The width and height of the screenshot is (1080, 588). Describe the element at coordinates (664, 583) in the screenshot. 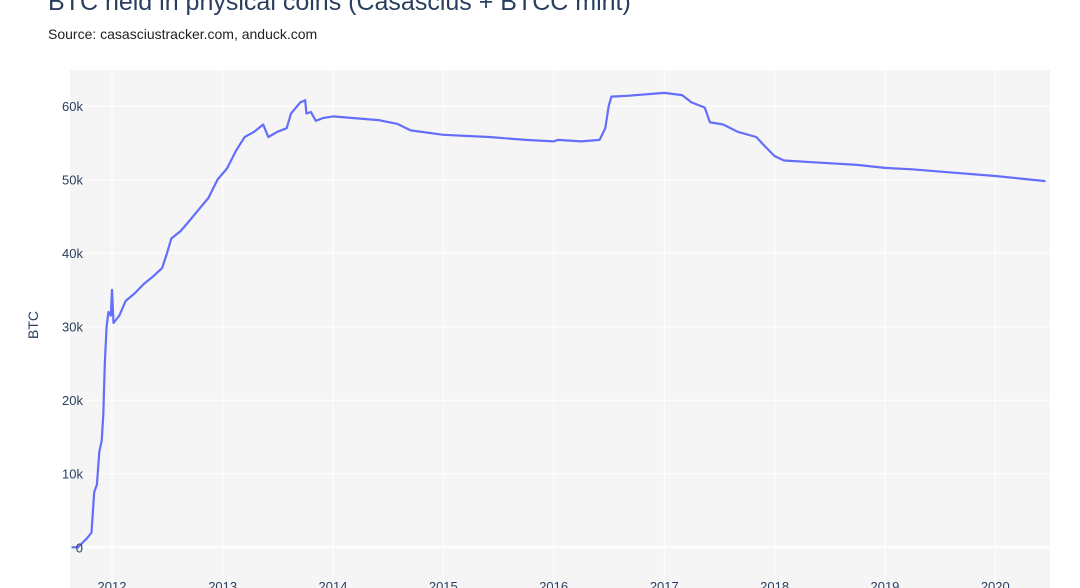

I see `x-tick-label: 2017` at that location.